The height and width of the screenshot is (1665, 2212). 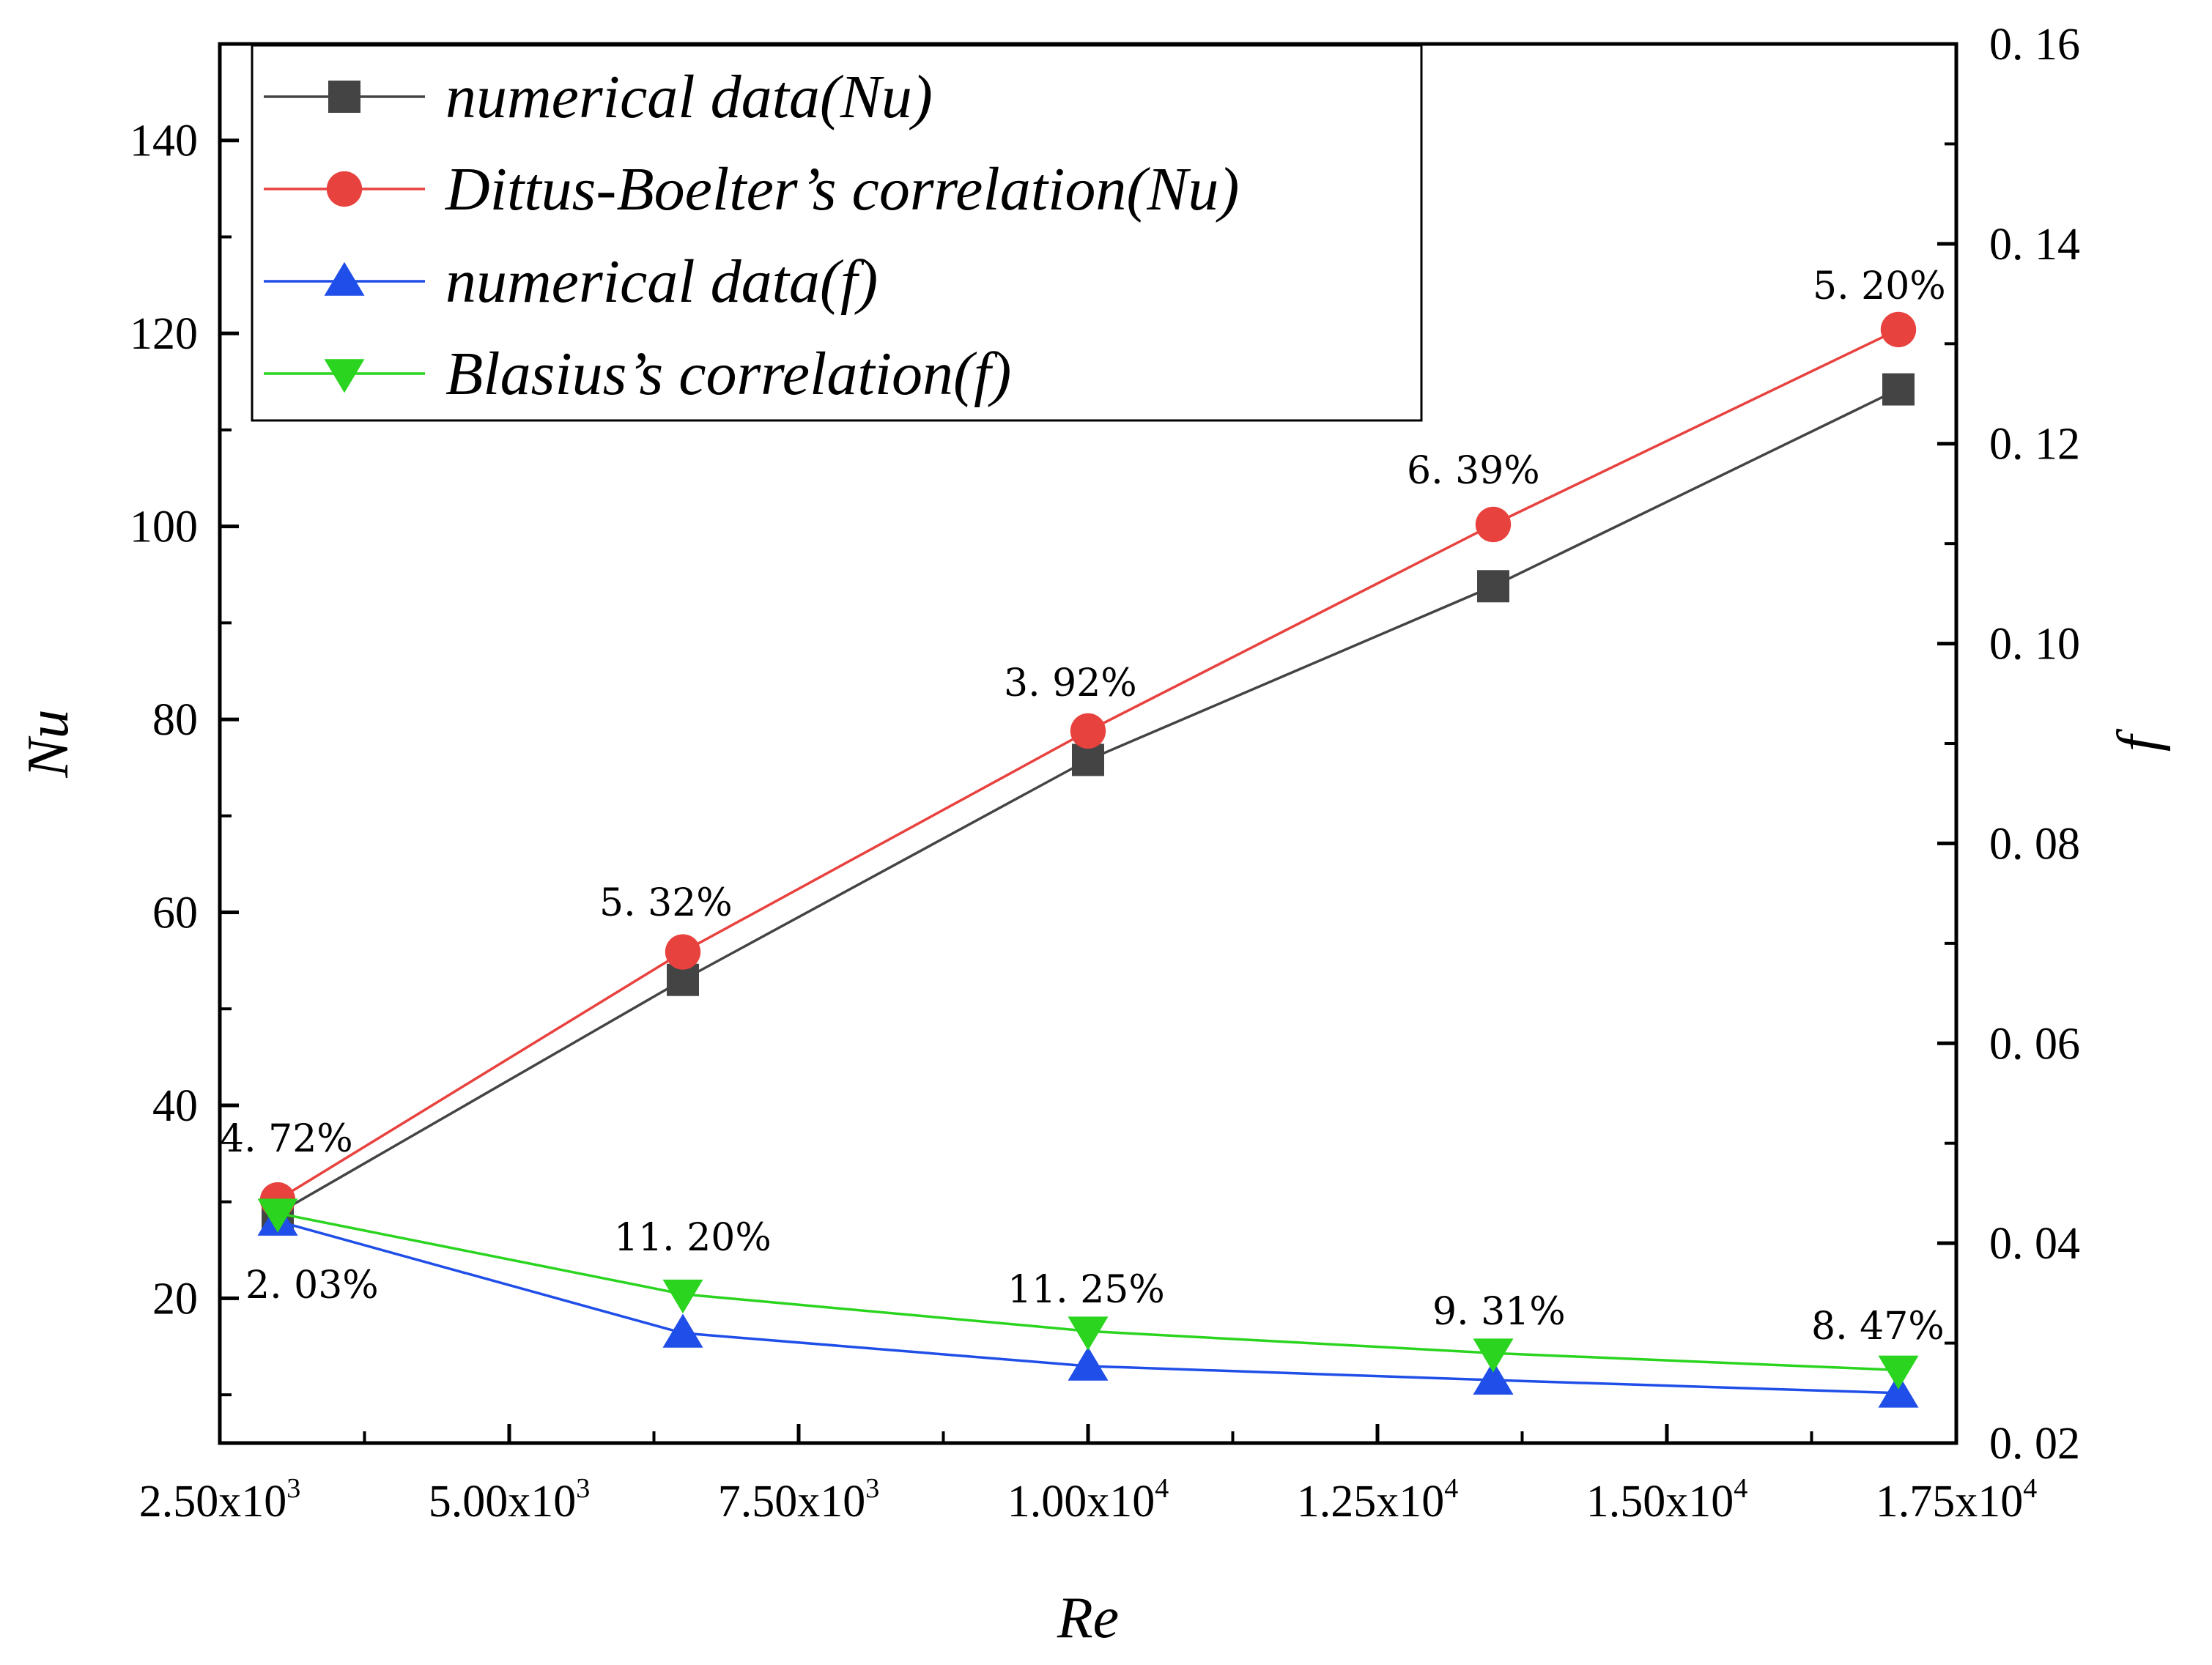 I want to click on y-right-tick-label: 0. 06, so click(x=2035, y=1044).